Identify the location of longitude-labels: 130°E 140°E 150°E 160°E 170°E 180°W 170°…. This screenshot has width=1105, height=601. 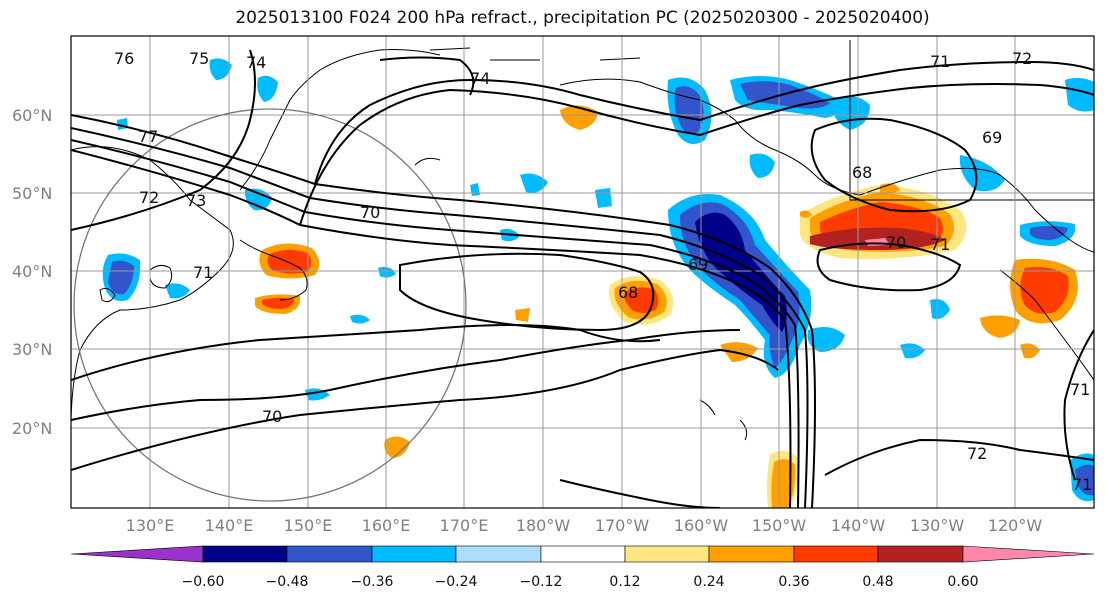
(584, 525).